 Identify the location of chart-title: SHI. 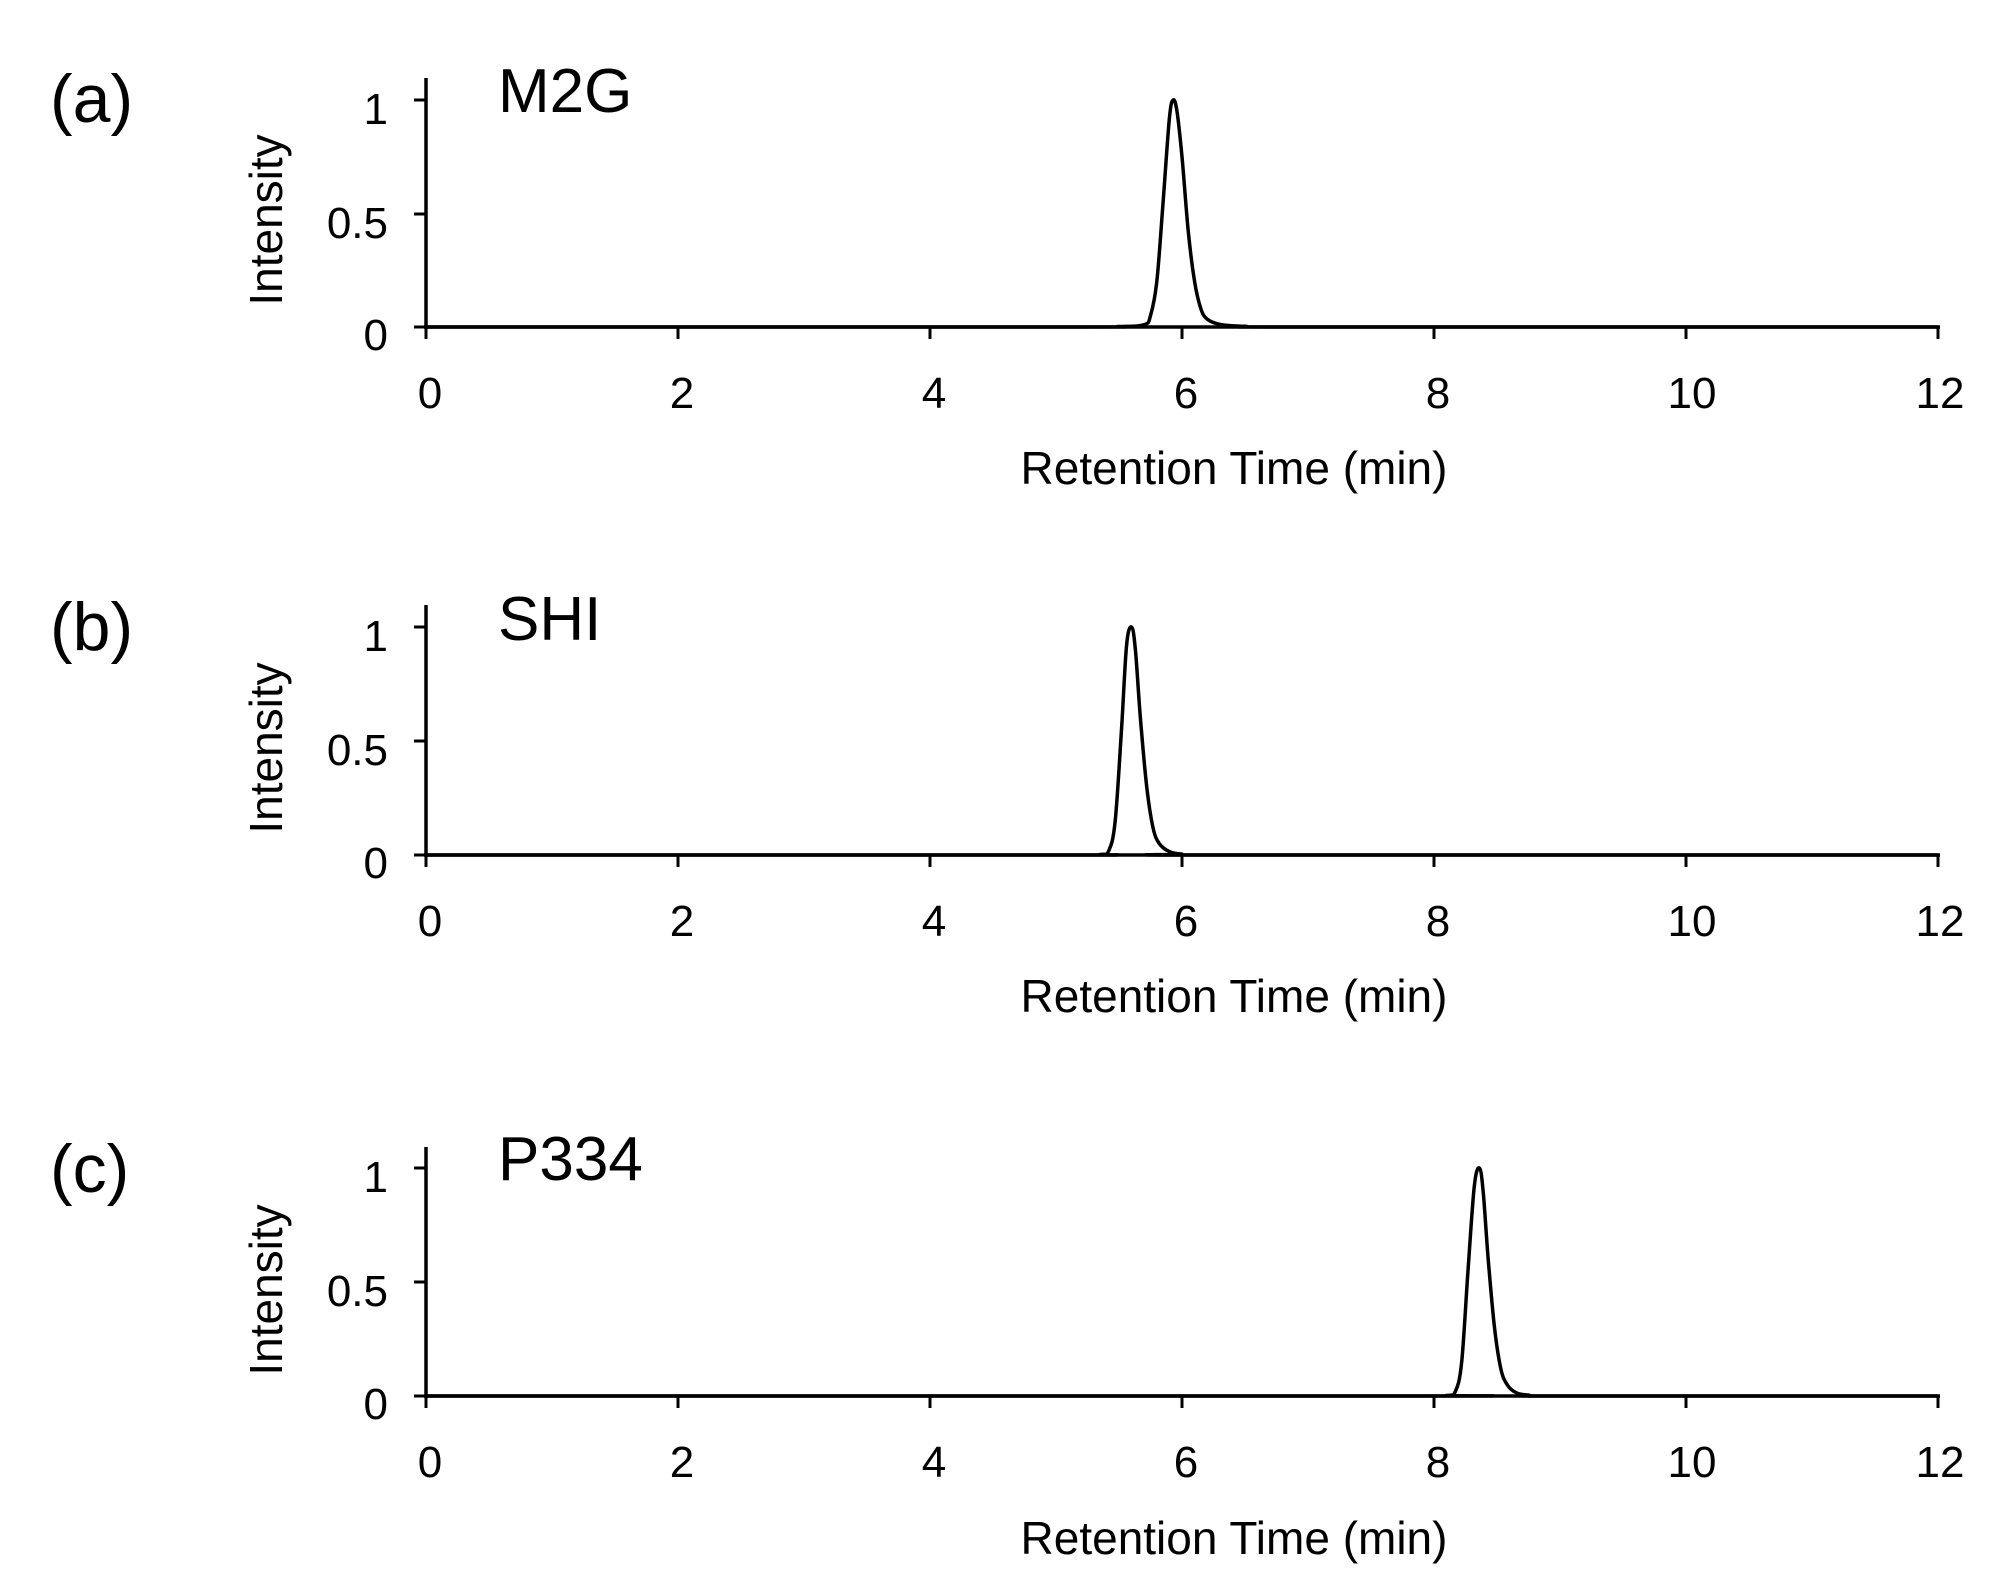
(549, 619).